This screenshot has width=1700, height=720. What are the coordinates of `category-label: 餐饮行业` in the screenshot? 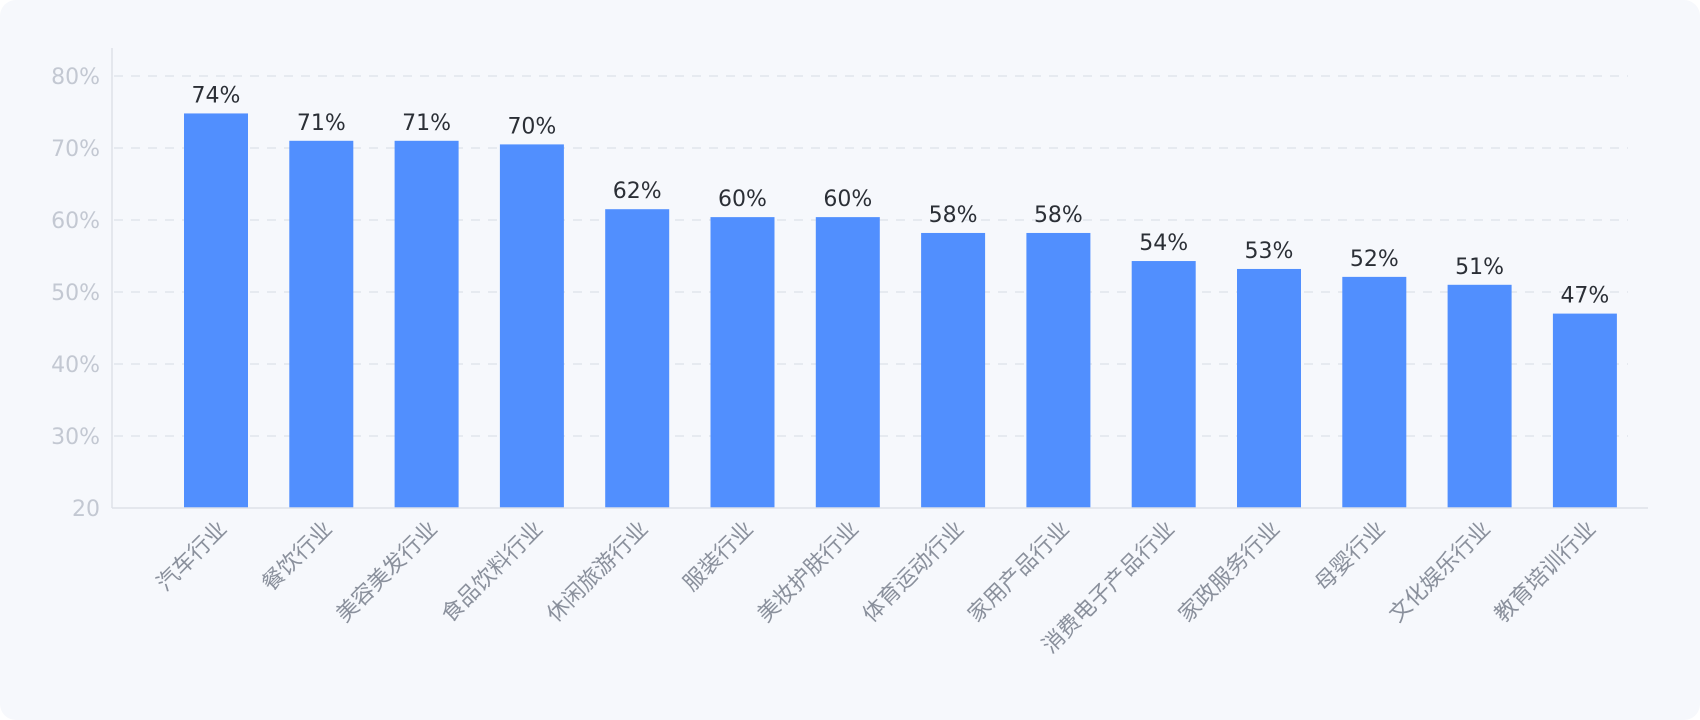 It's located at (298, 557).